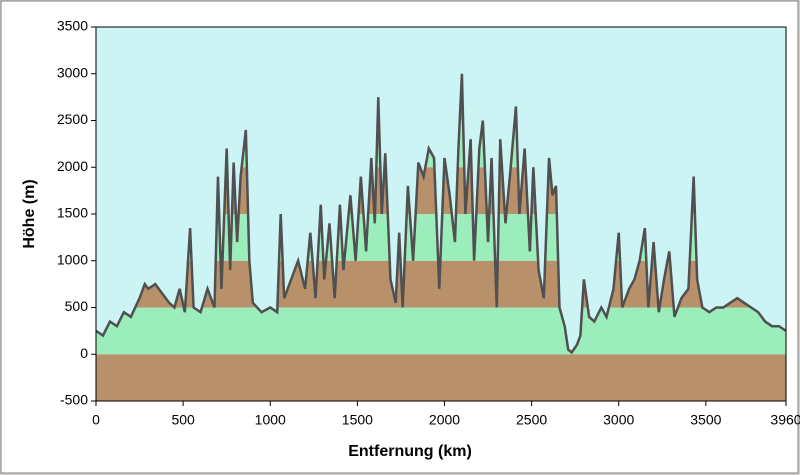 This screenshot has height=475, width=800. I want to click on y-axis-label: Höhe (m), so click(29, 213).